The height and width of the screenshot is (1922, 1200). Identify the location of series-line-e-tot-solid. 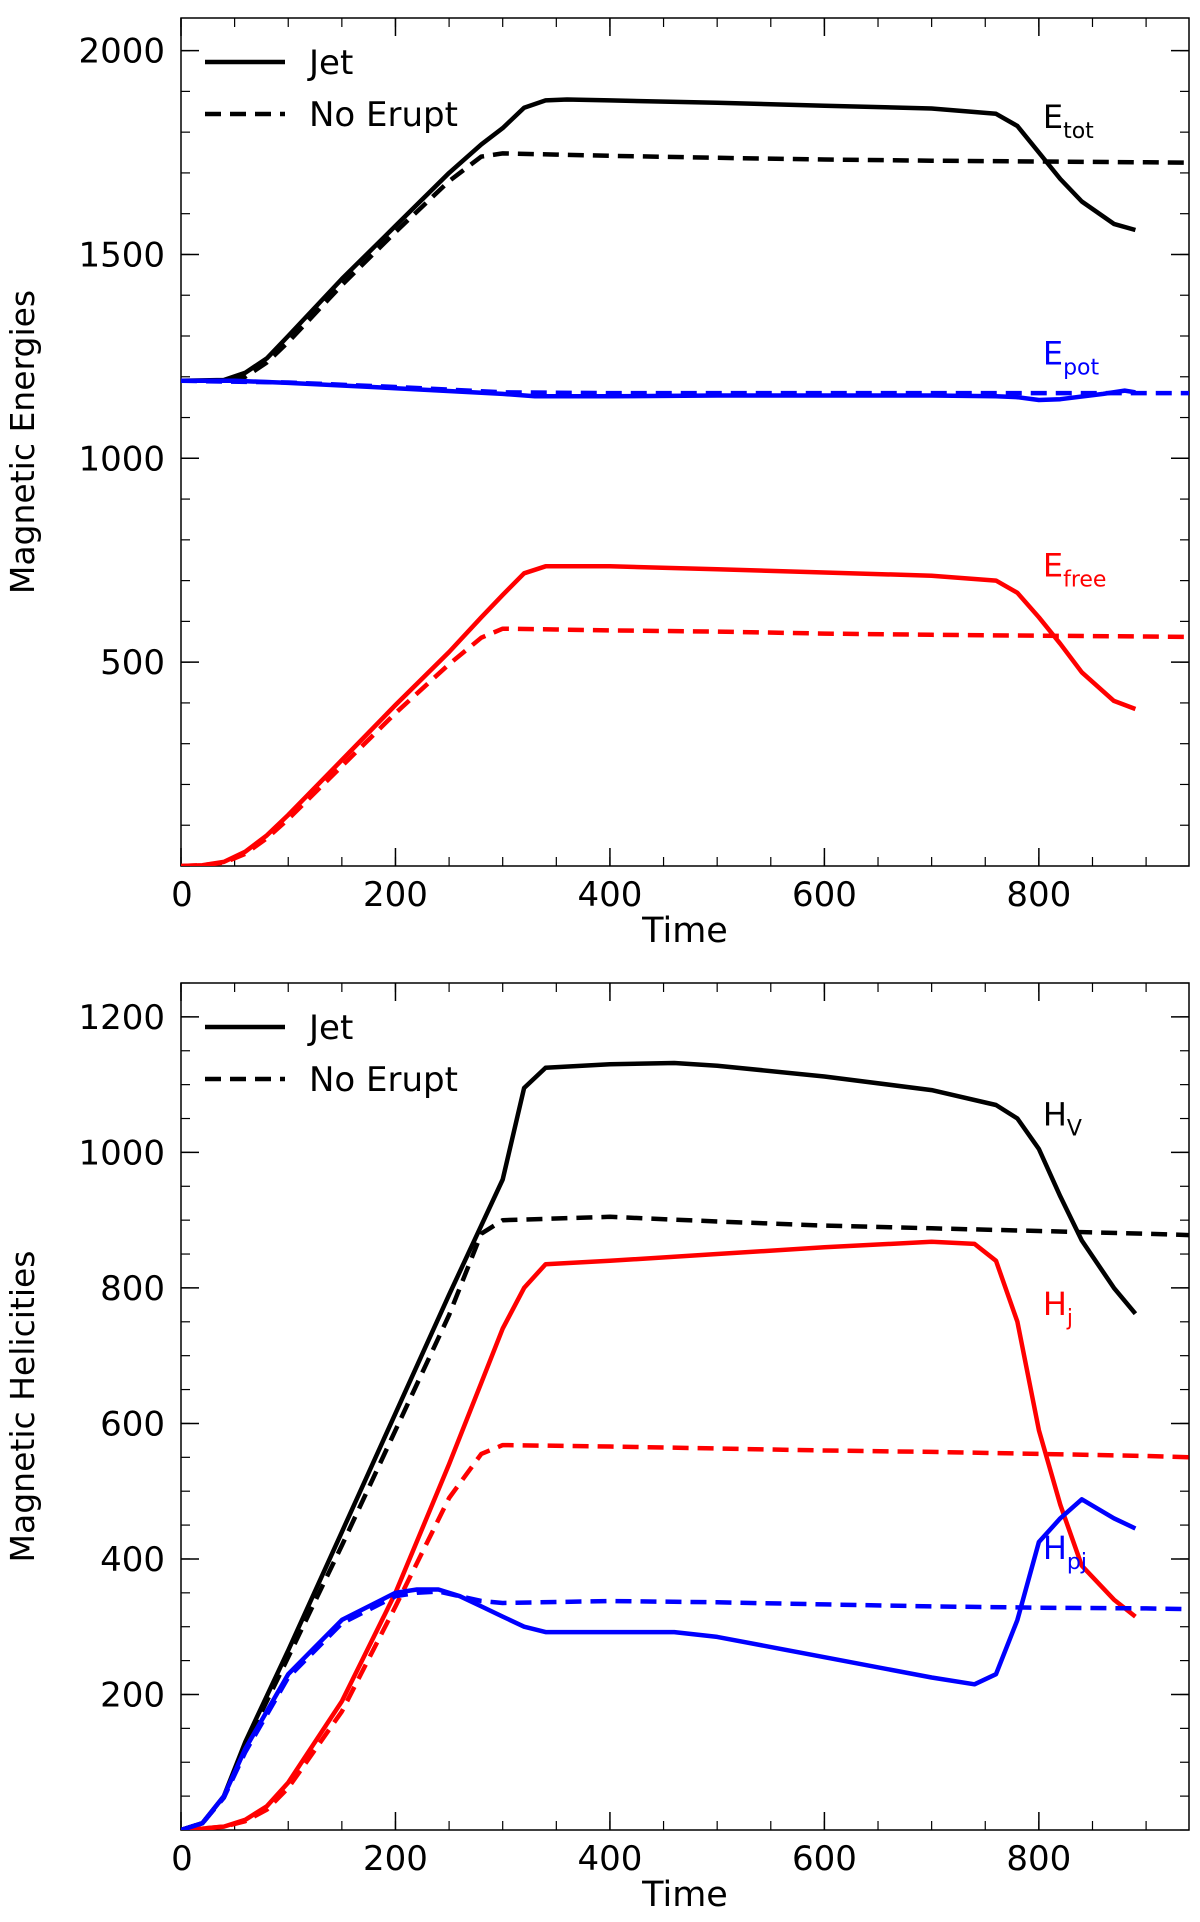
(659, 240).